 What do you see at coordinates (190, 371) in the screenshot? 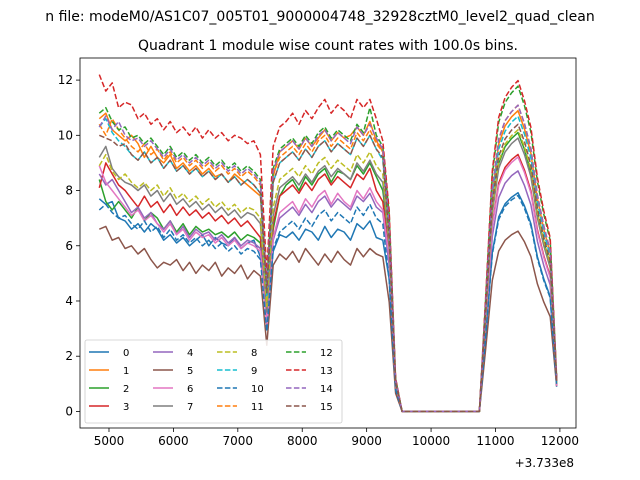
I see `legend-label-5: 5` at bounding box center [190, 371].